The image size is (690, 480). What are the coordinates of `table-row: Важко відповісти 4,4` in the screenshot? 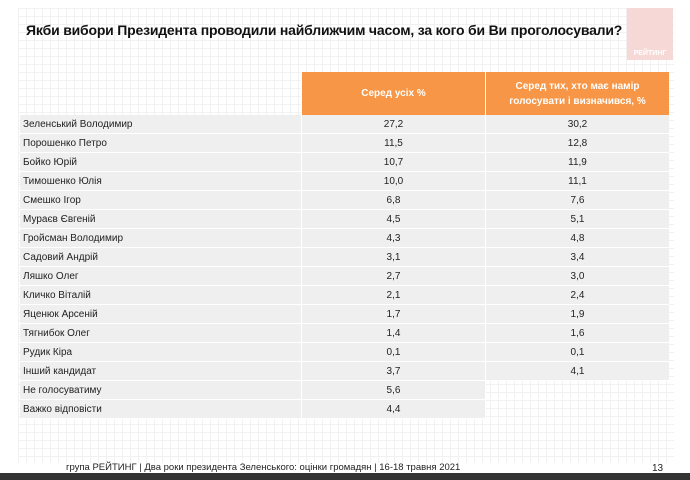 It's located at (344, 409).